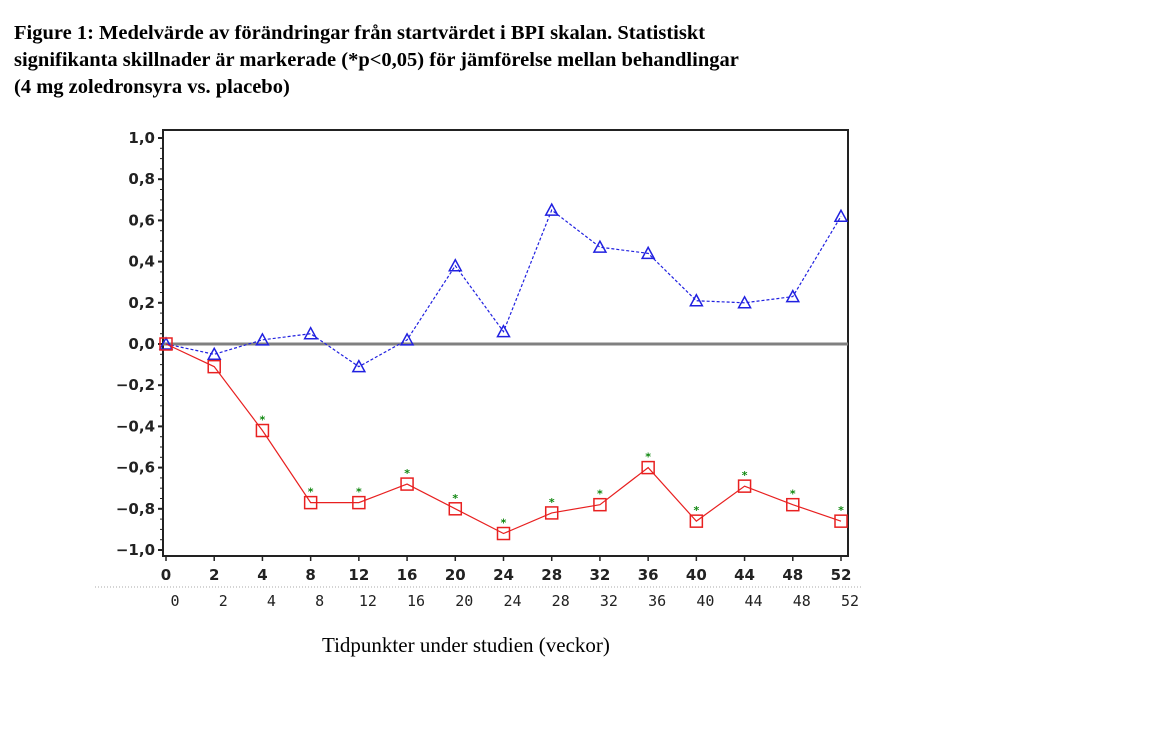  Describe the element at coordinates (152, 87) in the screenshot. I see `title-line: (4 mg zoledronsyra vs. placebo)` at that location.